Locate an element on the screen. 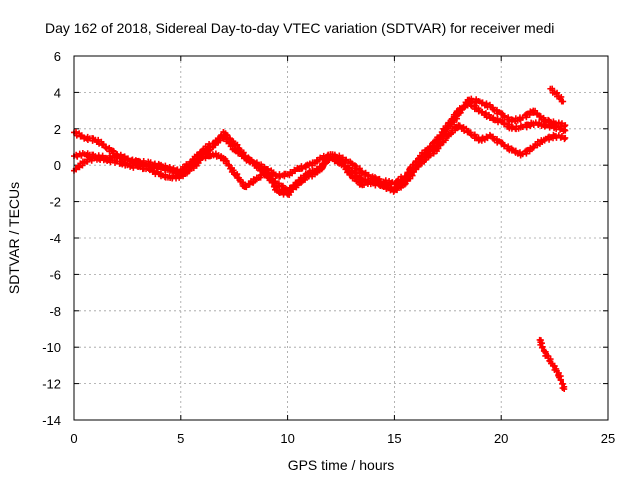 The image size is (640, 480). y-axis-label: SDTVAR / TECUs is located at coordinates (14, 238).